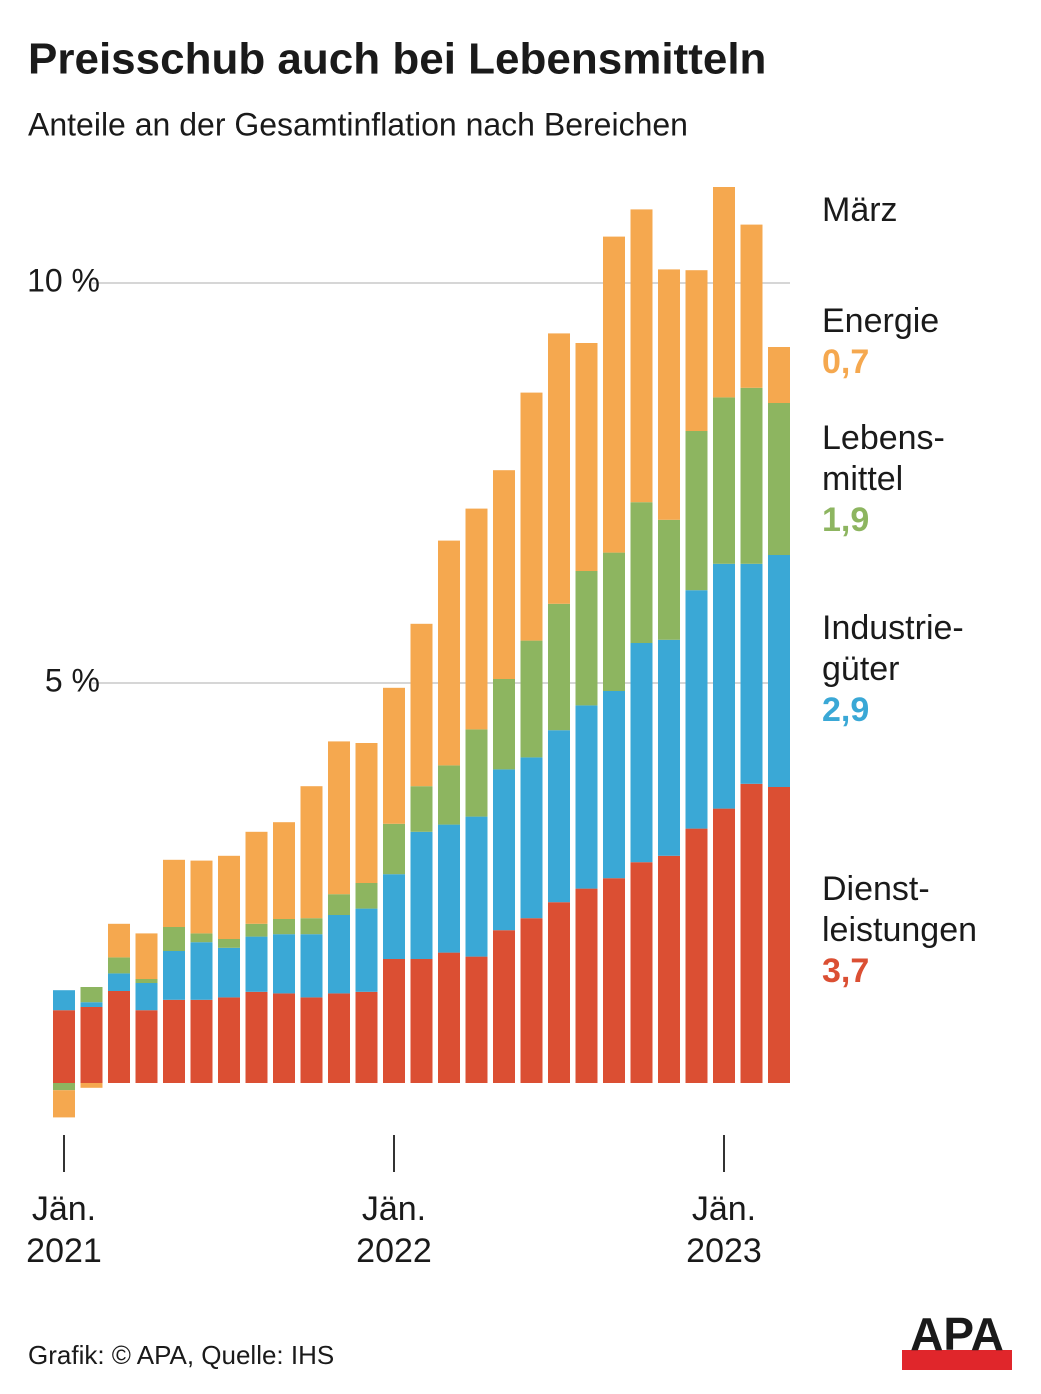 The image size is (1041, 1394). What do you see at coordinates (64, 1230) in the screenshot?
I see `x-tick-label: Jän. 2021` at bounding box center [64, 1230].